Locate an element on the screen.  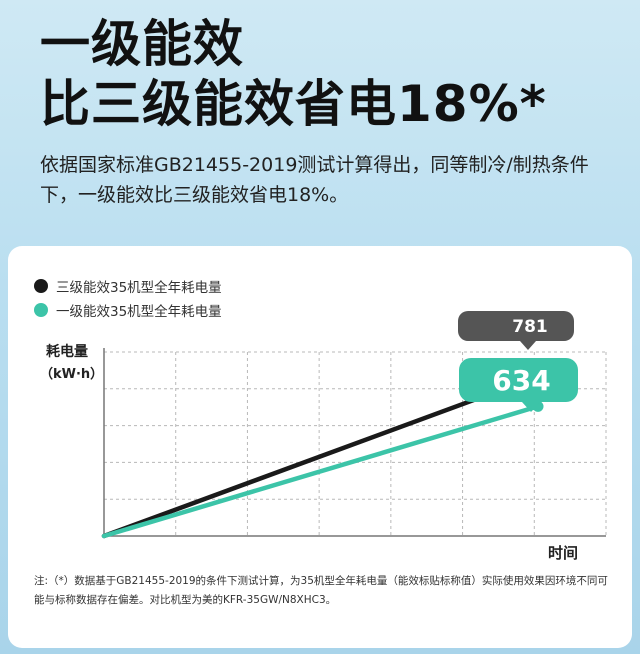
x-axis-label: 时间 is located at coordinates (563, 553).